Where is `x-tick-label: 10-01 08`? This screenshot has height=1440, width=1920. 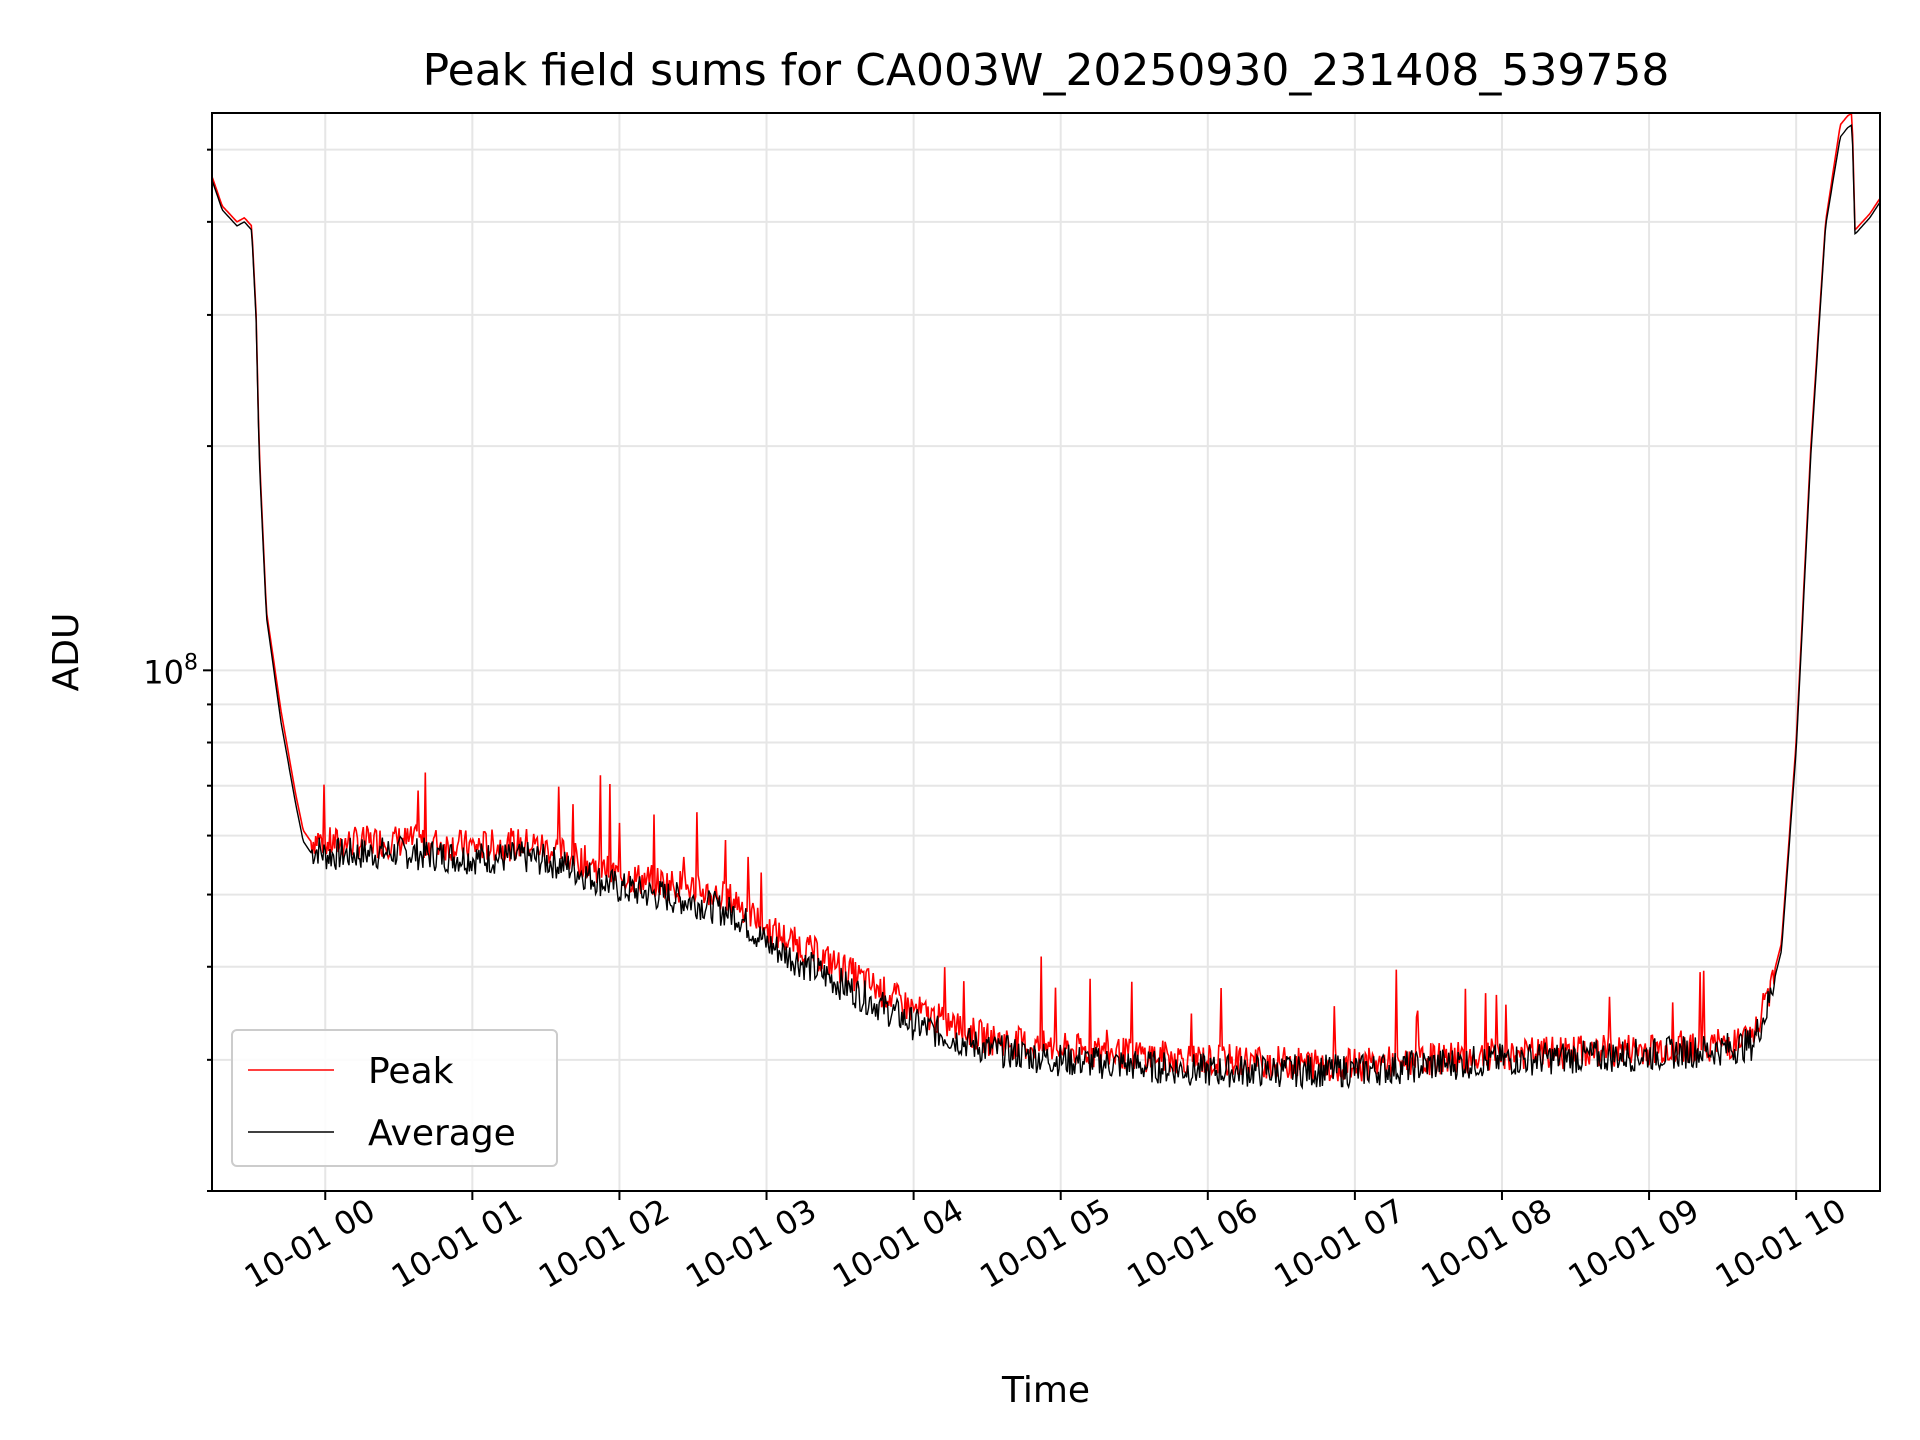
x-tick-label: 10-01 08 is located at coordinates (1487, 1243).